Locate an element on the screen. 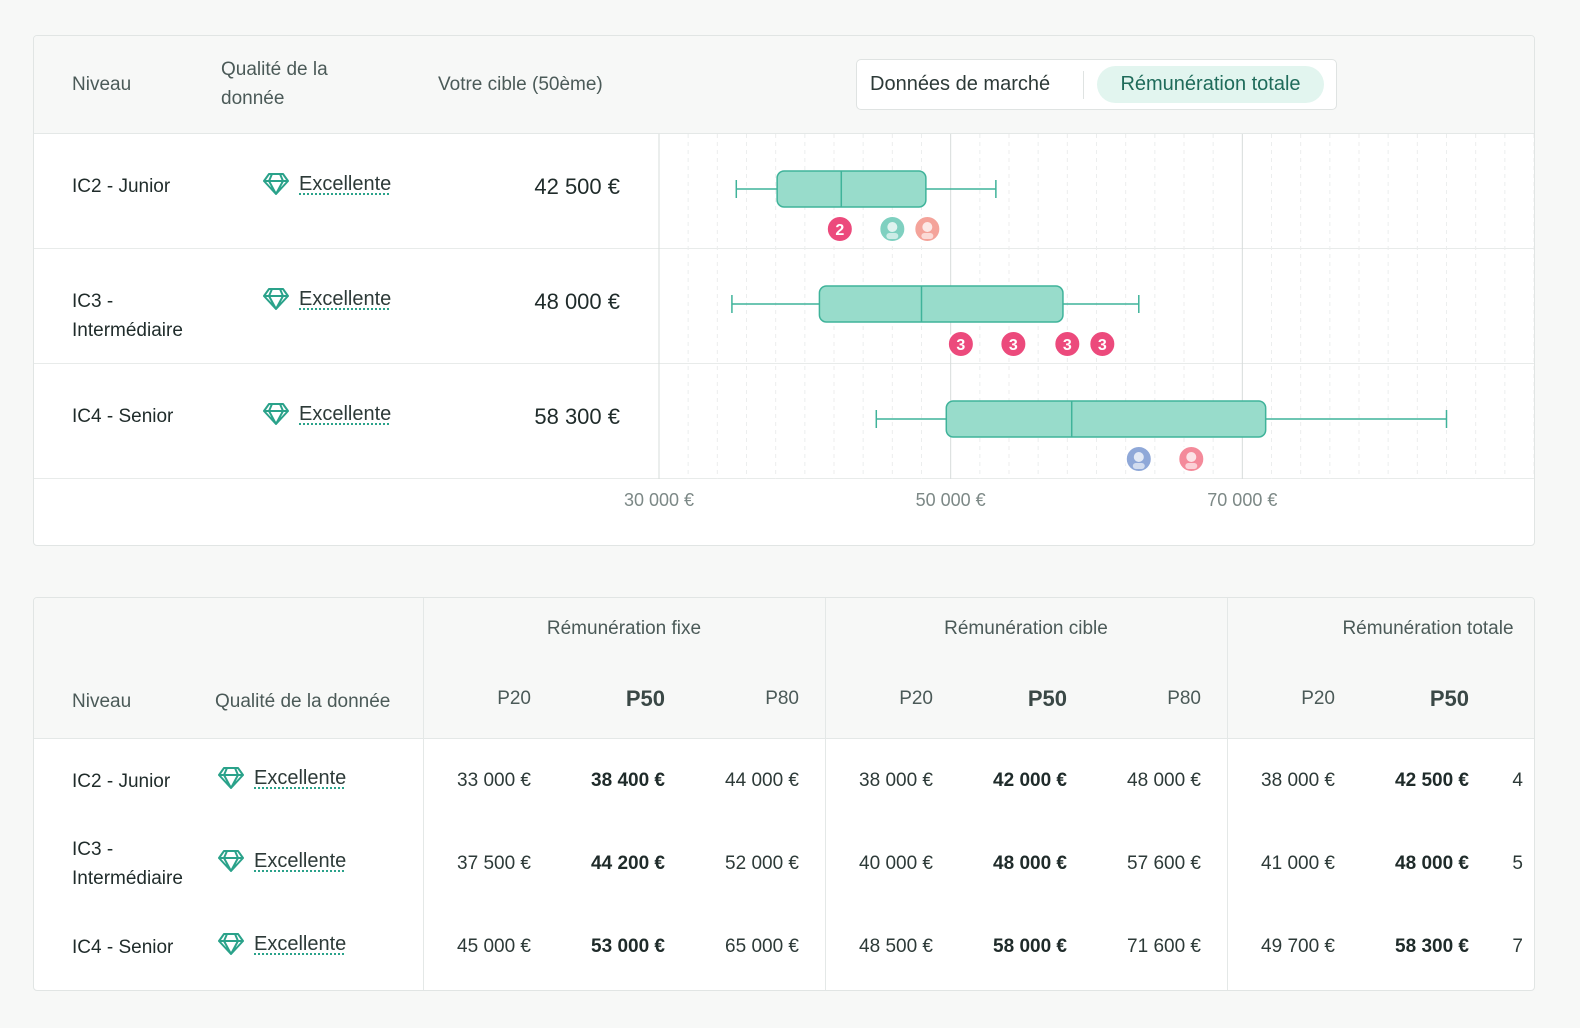 The height and width of the screenshot is (1028, 1580). value-cell: 65 000 € is located at coordinates (762, 946).